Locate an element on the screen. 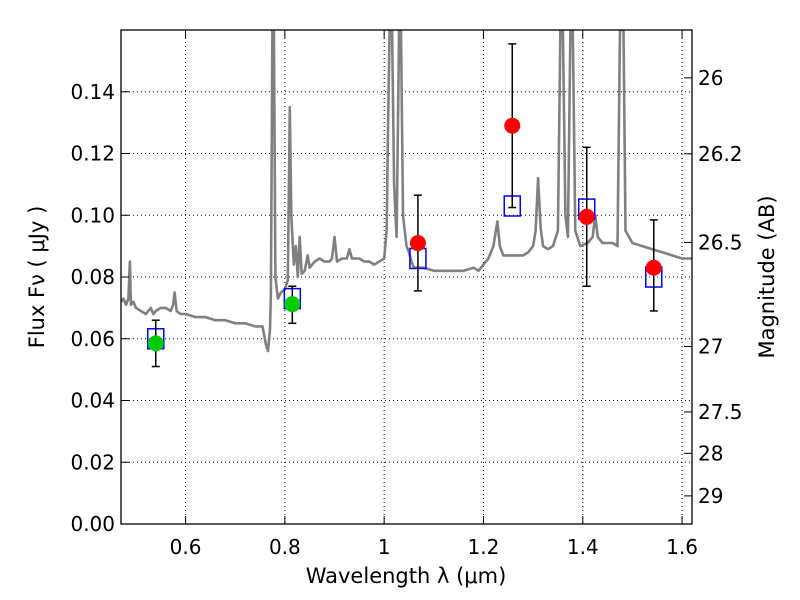 This screenshot has width=800, height=600. y-tick-label: 0.06 is located at coordinates (92, 339).